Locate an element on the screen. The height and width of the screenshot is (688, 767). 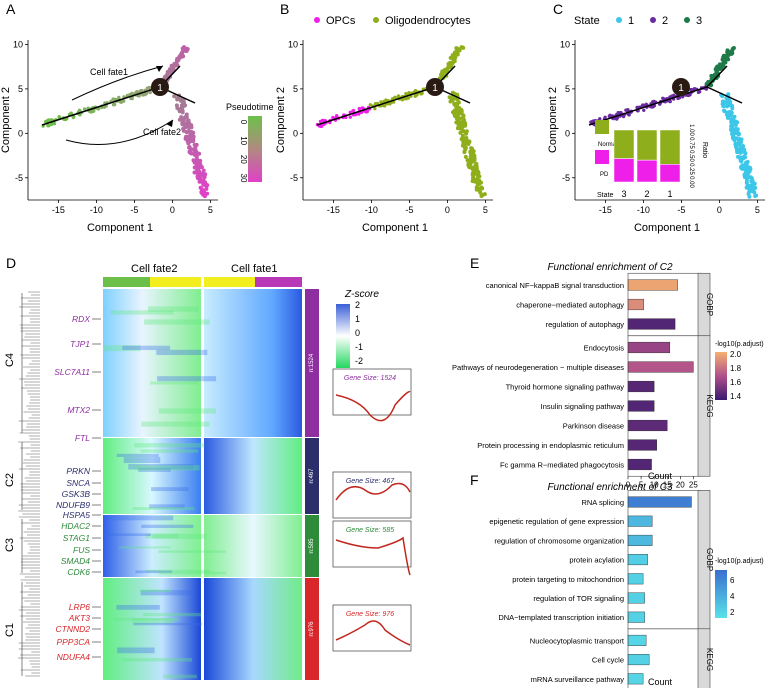
fate2-end-bar is located at coordinates (175, 282).